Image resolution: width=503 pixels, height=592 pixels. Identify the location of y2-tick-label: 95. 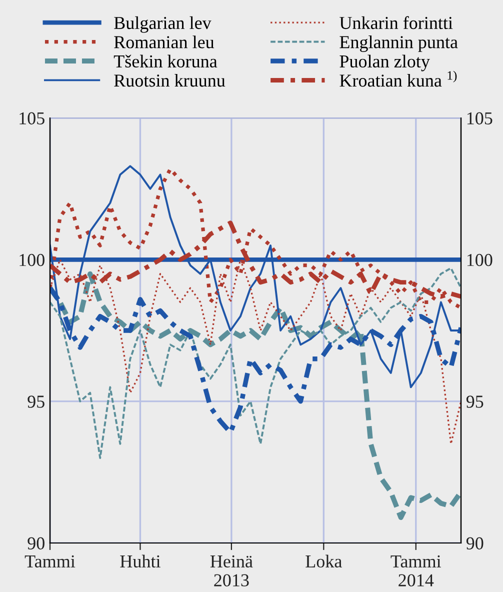
(475, 402).